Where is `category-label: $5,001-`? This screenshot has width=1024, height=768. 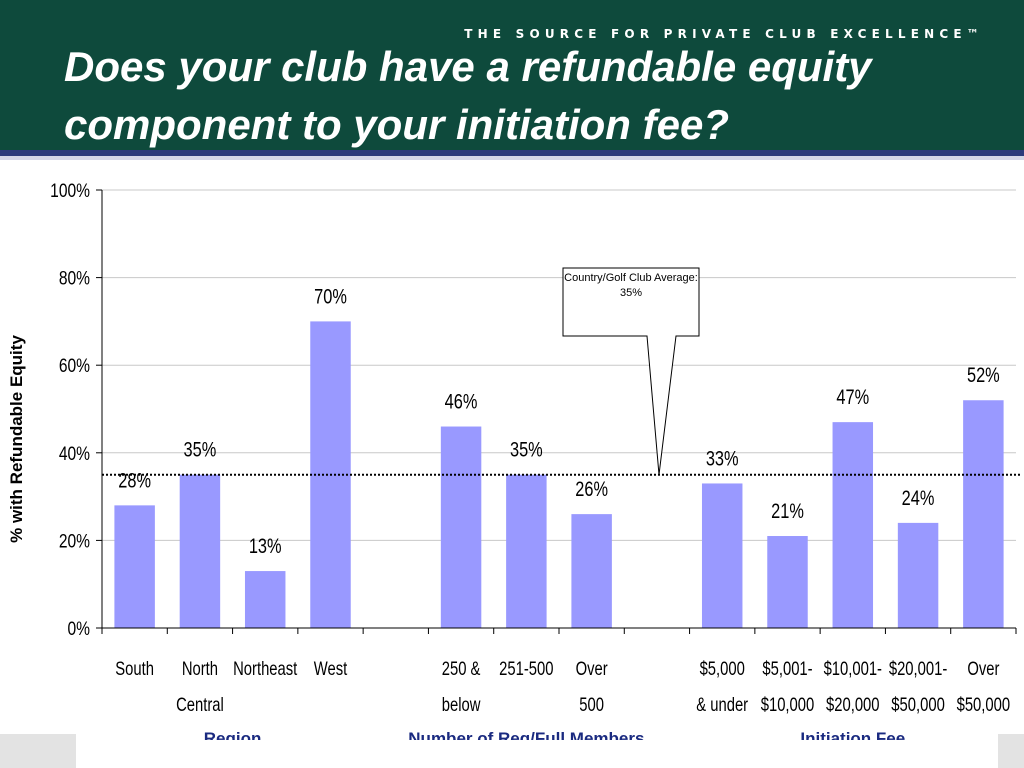
category-label: $5,001- is located at coordinates (787, 668).